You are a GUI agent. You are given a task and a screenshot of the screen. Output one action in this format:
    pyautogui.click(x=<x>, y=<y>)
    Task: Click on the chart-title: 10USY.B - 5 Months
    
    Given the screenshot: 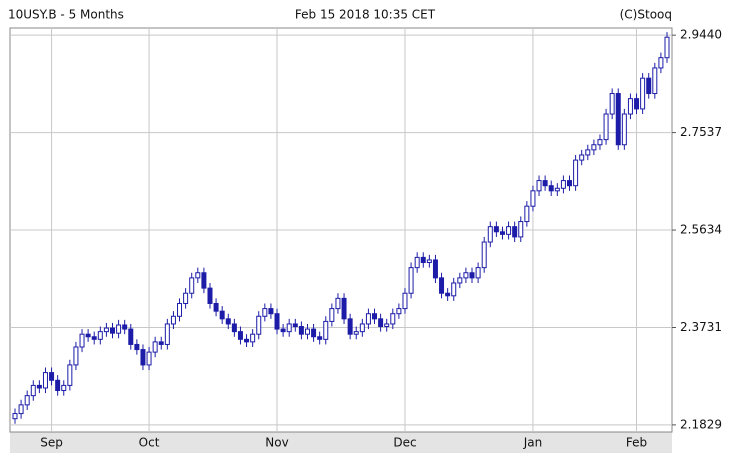 What is the action you would take?
    pyautogui.click(x=66, y=15)
    